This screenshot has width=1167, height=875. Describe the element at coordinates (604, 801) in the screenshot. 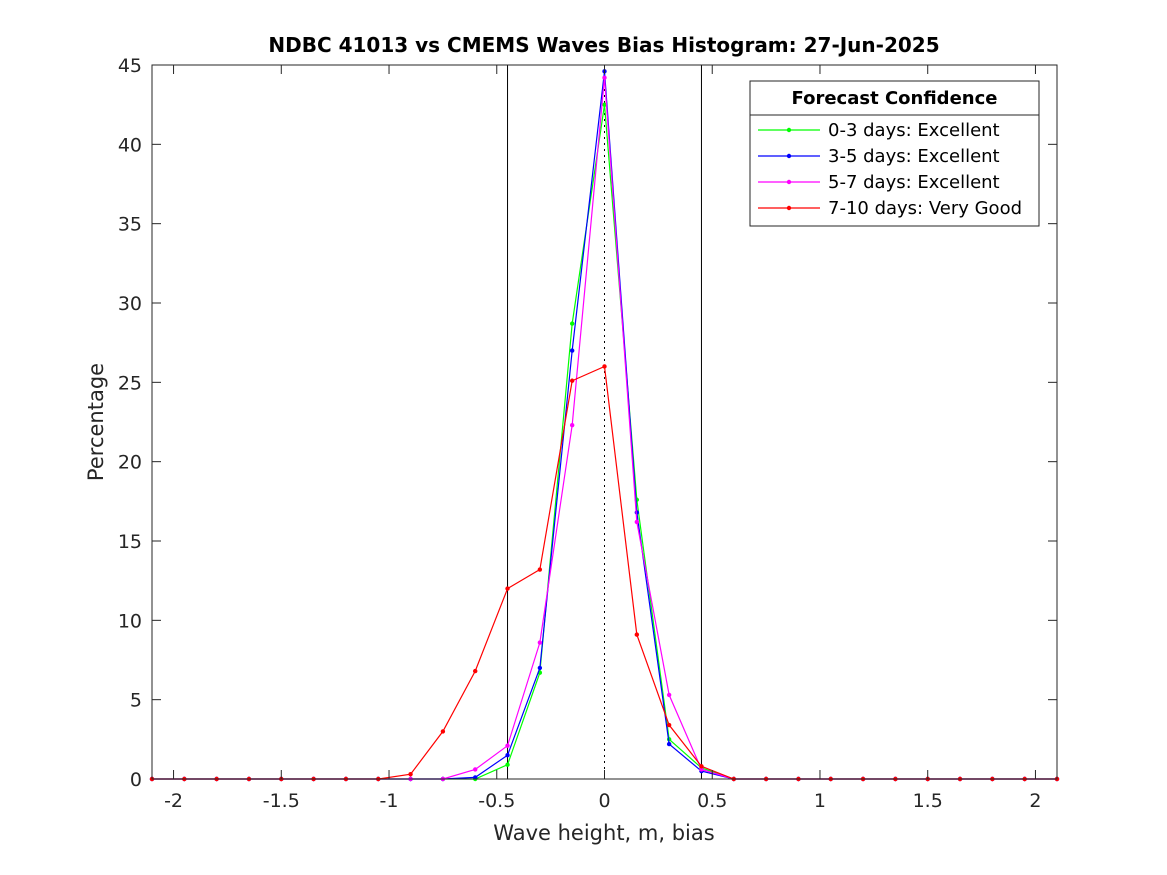

I see `x-tick-label: 0` at that location.